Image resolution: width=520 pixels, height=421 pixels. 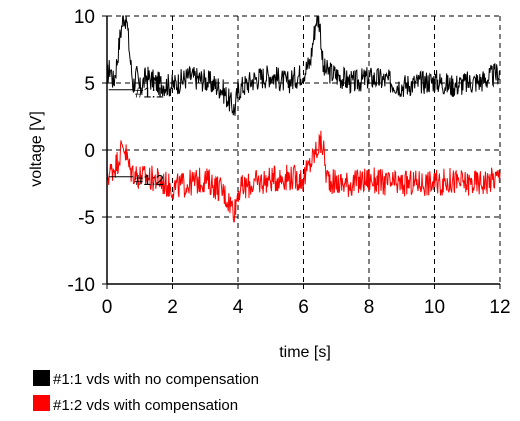 I want to click on x-tick-label: 2, so click(x=172, y=307).